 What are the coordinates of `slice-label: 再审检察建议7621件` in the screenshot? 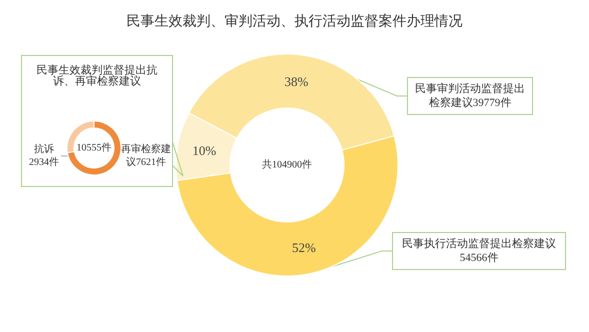 It's located at (146, 155).